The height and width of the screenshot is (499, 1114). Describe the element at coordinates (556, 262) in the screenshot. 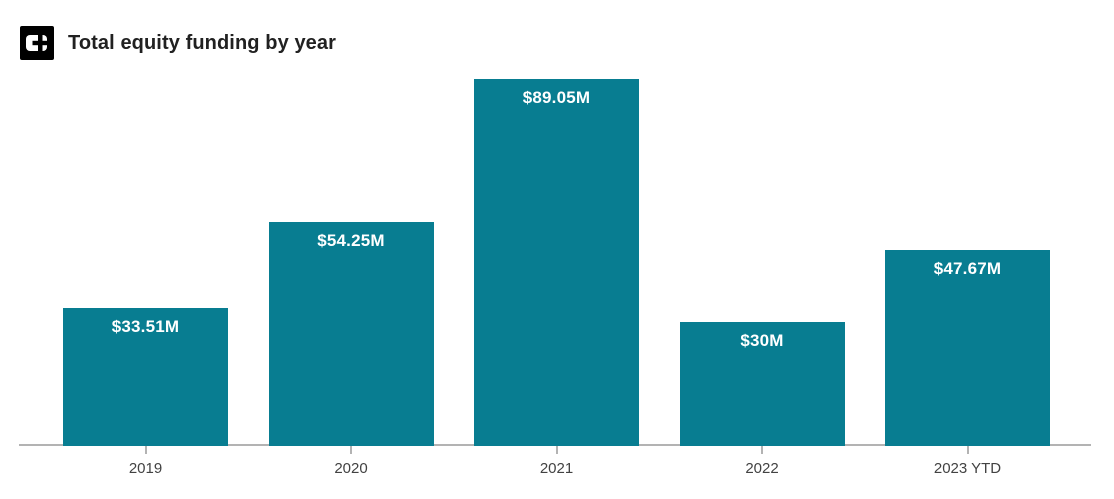

I see `bar-2021: $89.05M` at that location.